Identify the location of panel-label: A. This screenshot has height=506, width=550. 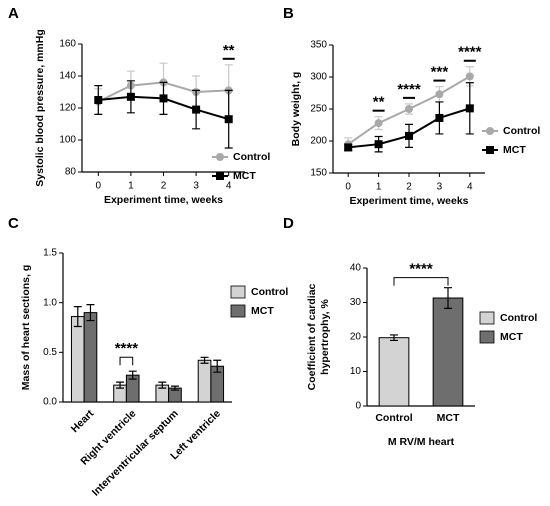
(13, 13).